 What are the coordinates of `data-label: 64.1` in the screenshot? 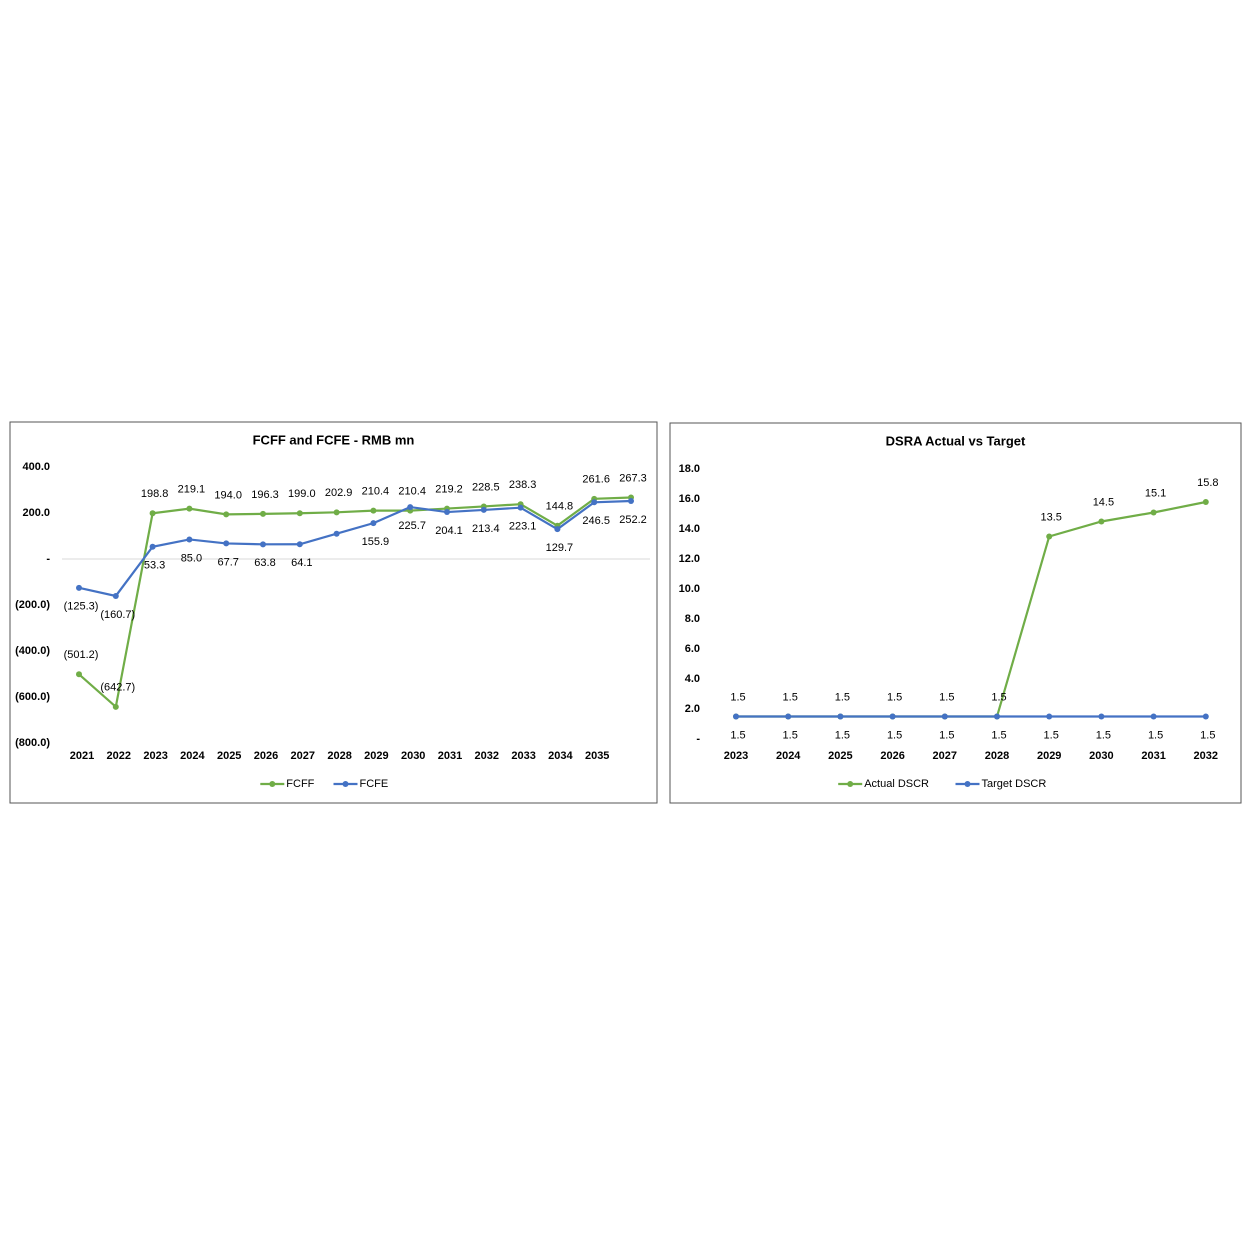 It's located at (301, 563).